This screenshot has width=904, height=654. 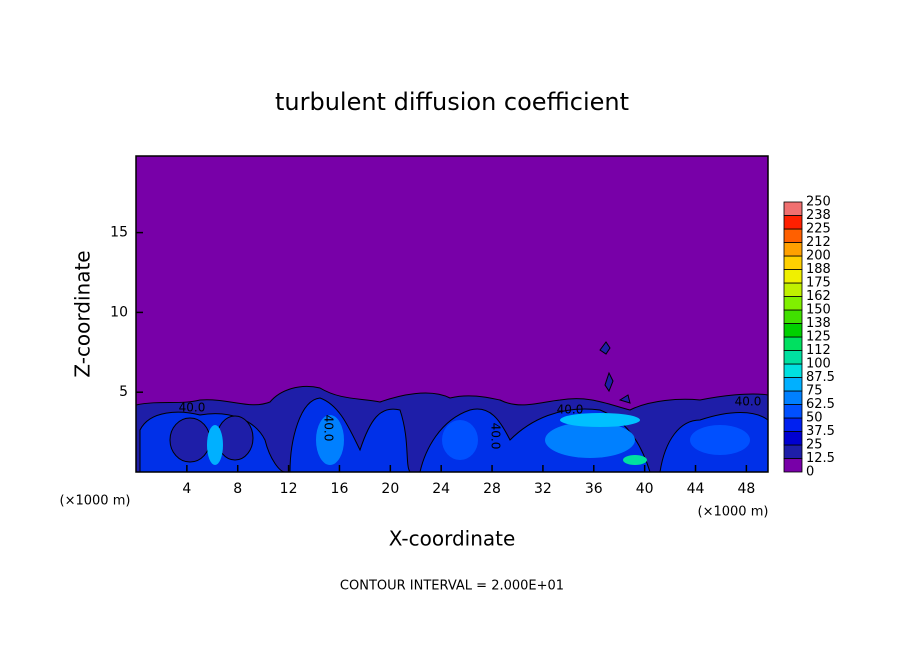 What do you see at coordinates (83, 313) in the screenshot?
I see `y-axis-label: Z-coordinate` at bounding box center [83, 313].